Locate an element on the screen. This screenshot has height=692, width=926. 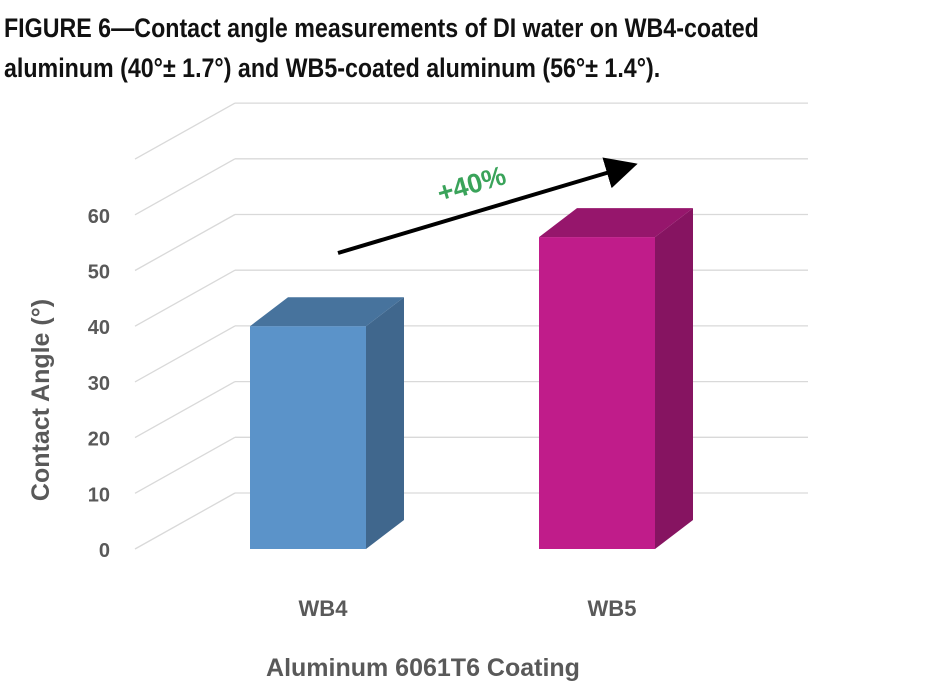
y-tick-label: 40 is located at coordinates (99, 328).